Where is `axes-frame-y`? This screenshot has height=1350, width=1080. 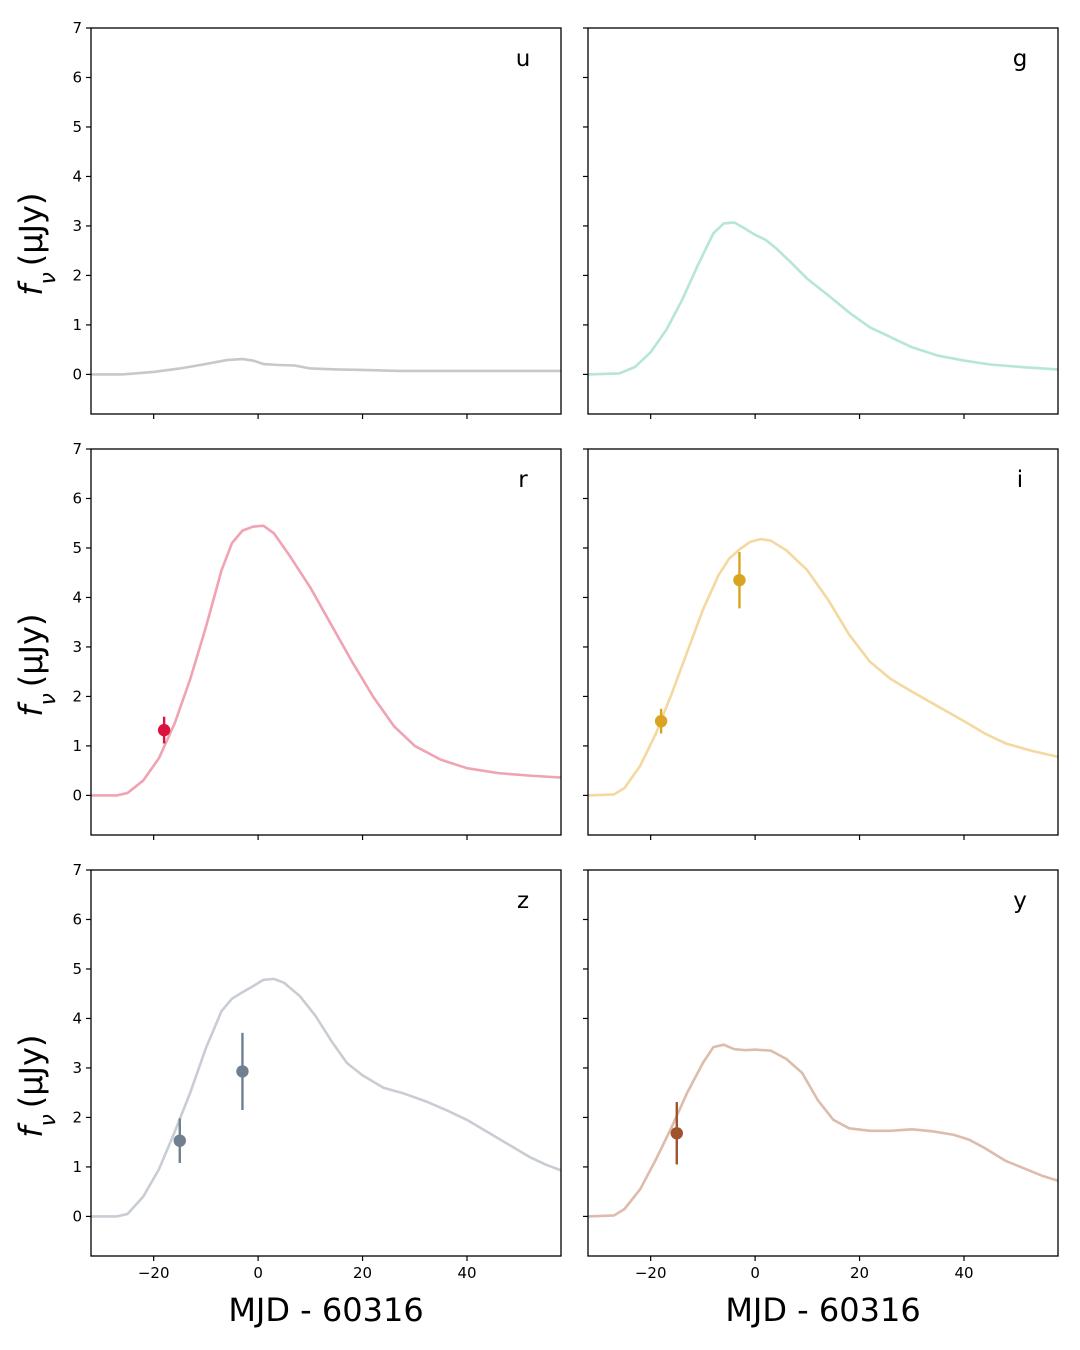
axes-frame-y is located at coordinates (823, 1063).